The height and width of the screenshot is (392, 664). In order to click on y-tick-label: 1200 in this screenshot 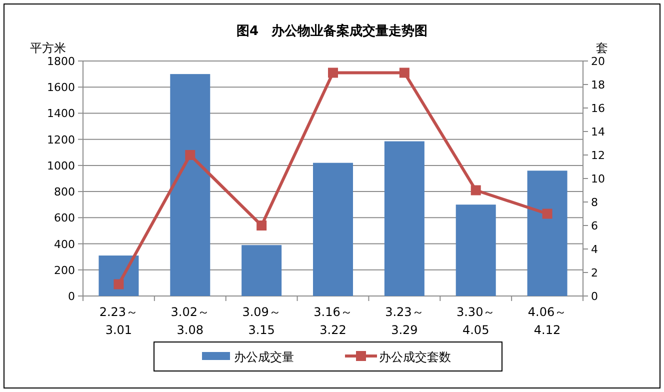, I will do `click(61, 139)`.